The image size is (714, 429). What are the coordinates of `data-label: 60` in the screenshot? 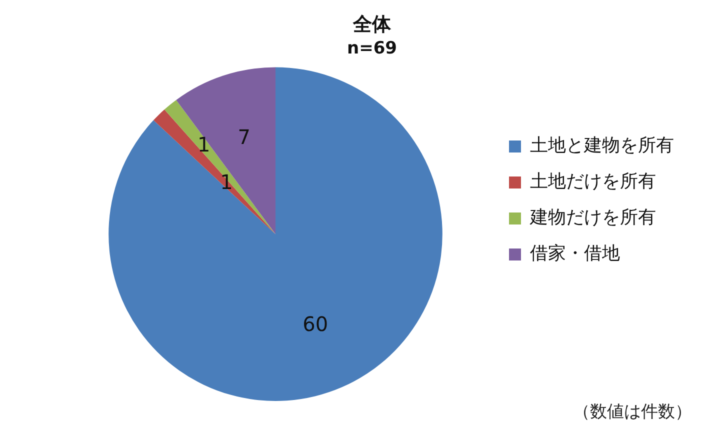 It's located at (315, 324).